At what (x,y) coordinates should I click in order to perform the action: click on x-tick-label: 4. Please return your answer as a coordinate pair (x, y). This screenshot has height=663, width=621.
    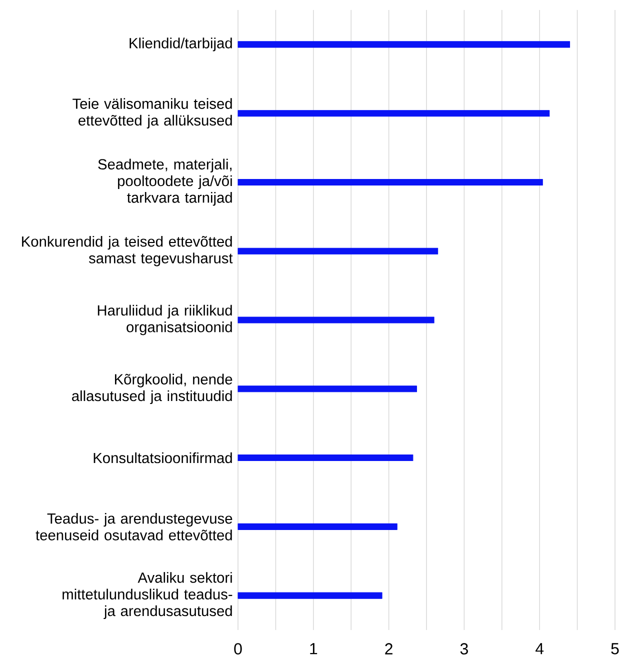
    Looking at the image, I should click on (540, 648).